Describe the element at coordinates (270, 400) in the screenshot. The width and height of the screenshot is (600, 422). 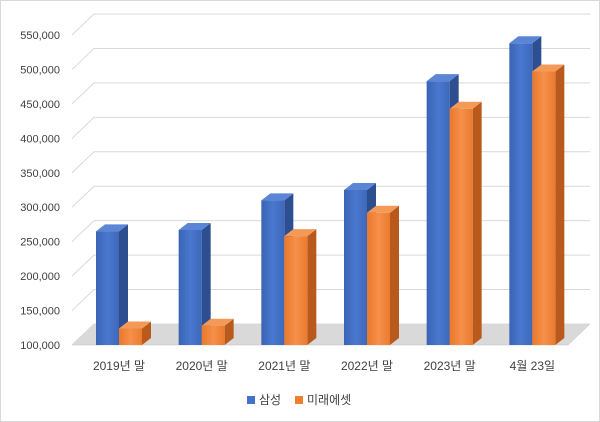
I see `legend-label: 삼성` at that location.